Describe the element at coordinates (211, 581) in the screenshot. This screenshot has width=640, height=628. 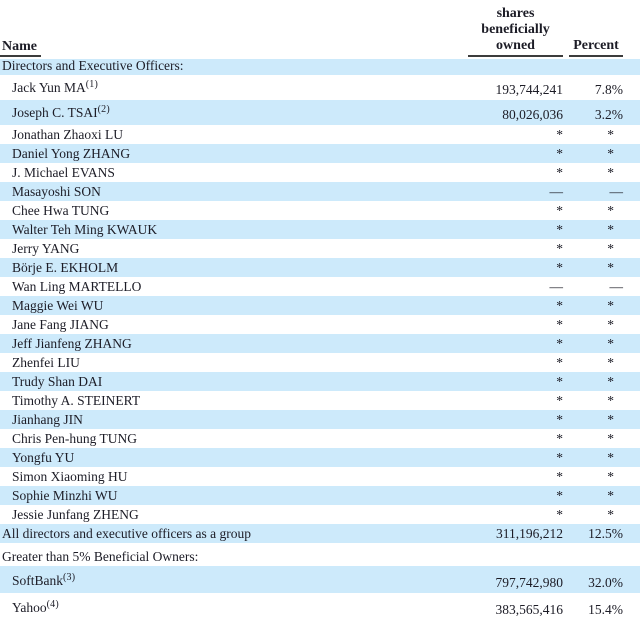
I see `row-name-cell: SoftBank(3)` at that location.